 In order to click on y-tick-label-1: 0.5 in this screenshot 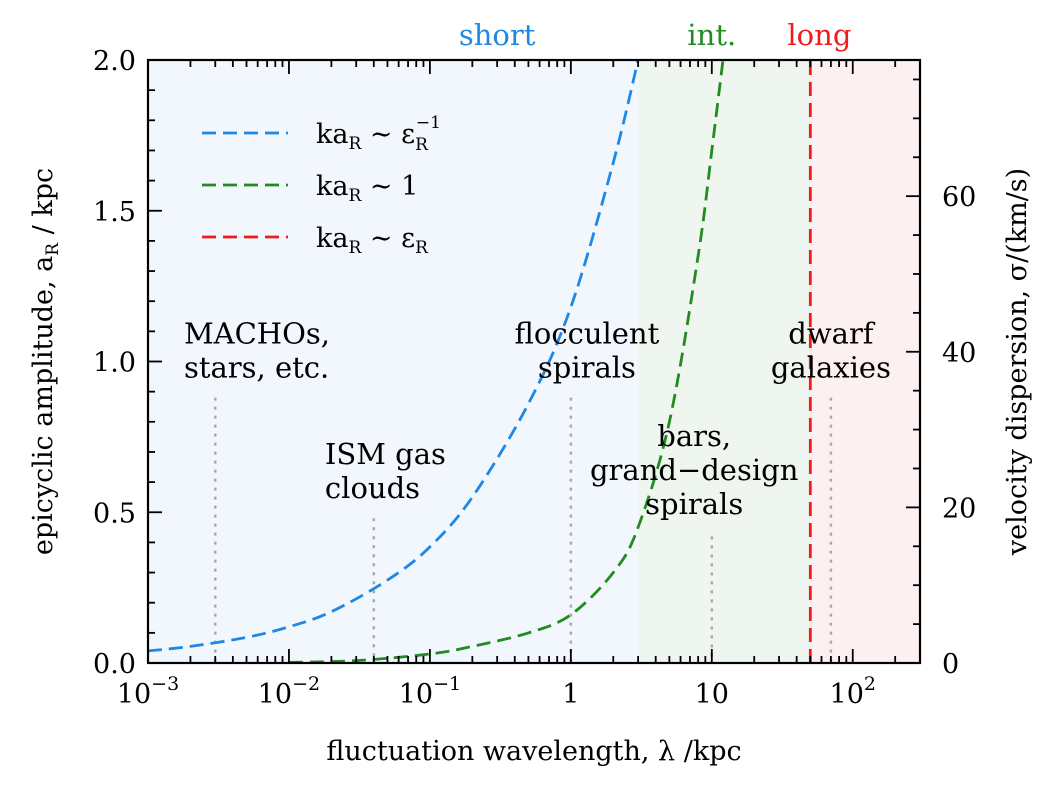, I will do `click(114, 513)`.